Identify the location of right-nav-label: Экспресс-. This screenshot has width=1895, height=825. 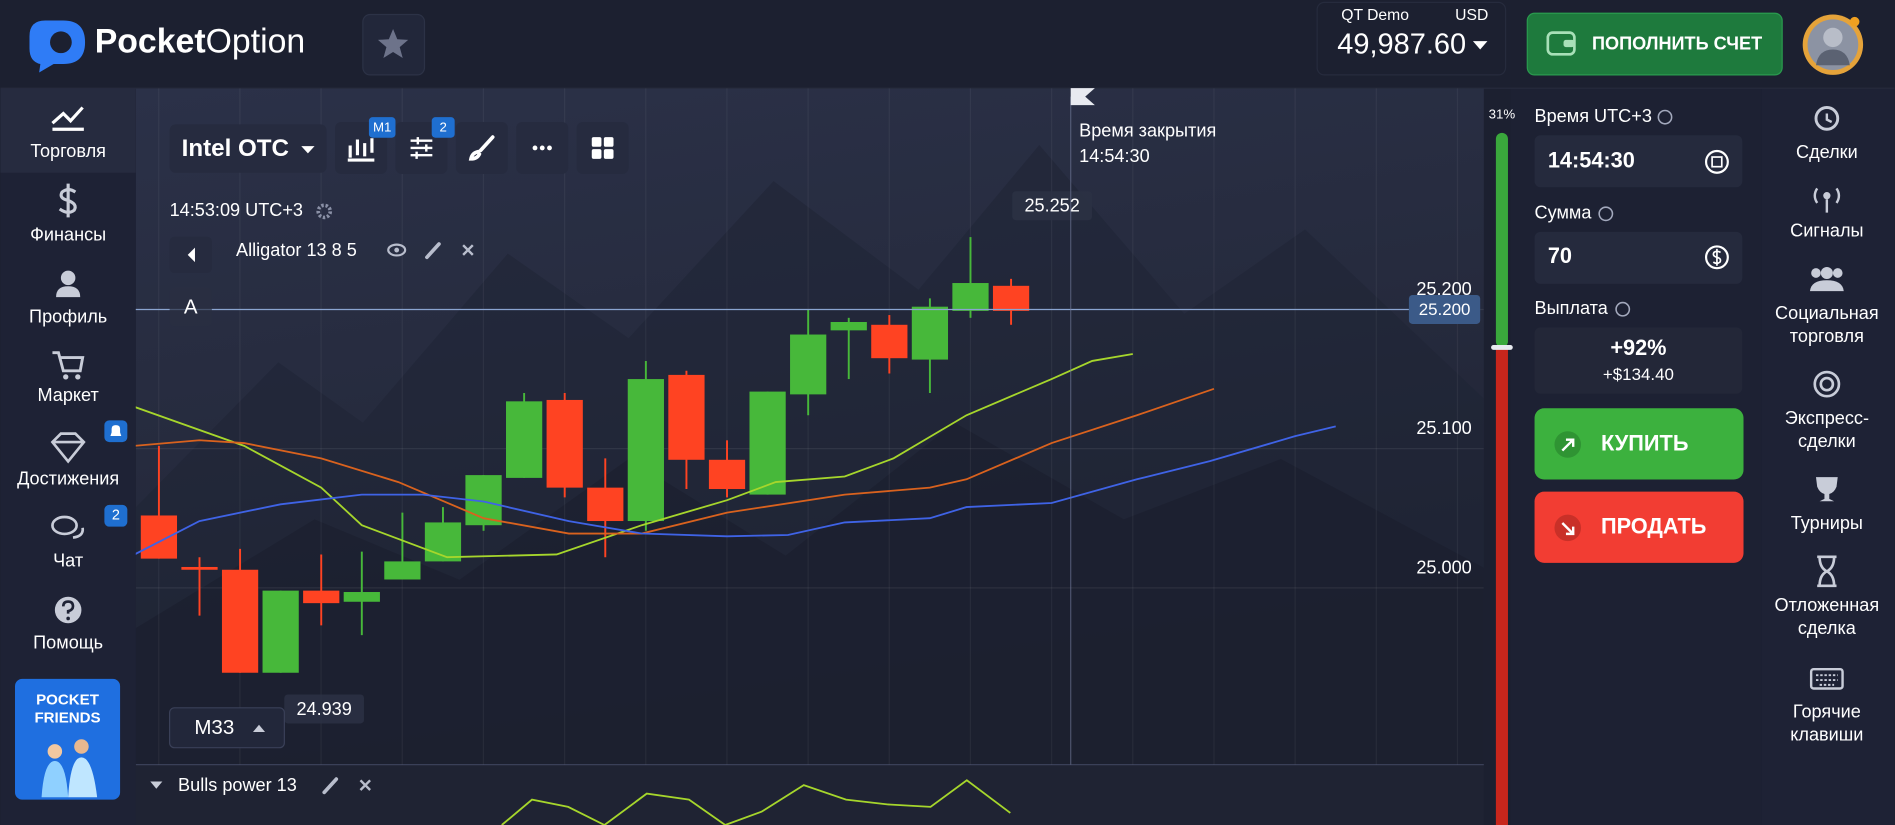
(1827, 418).